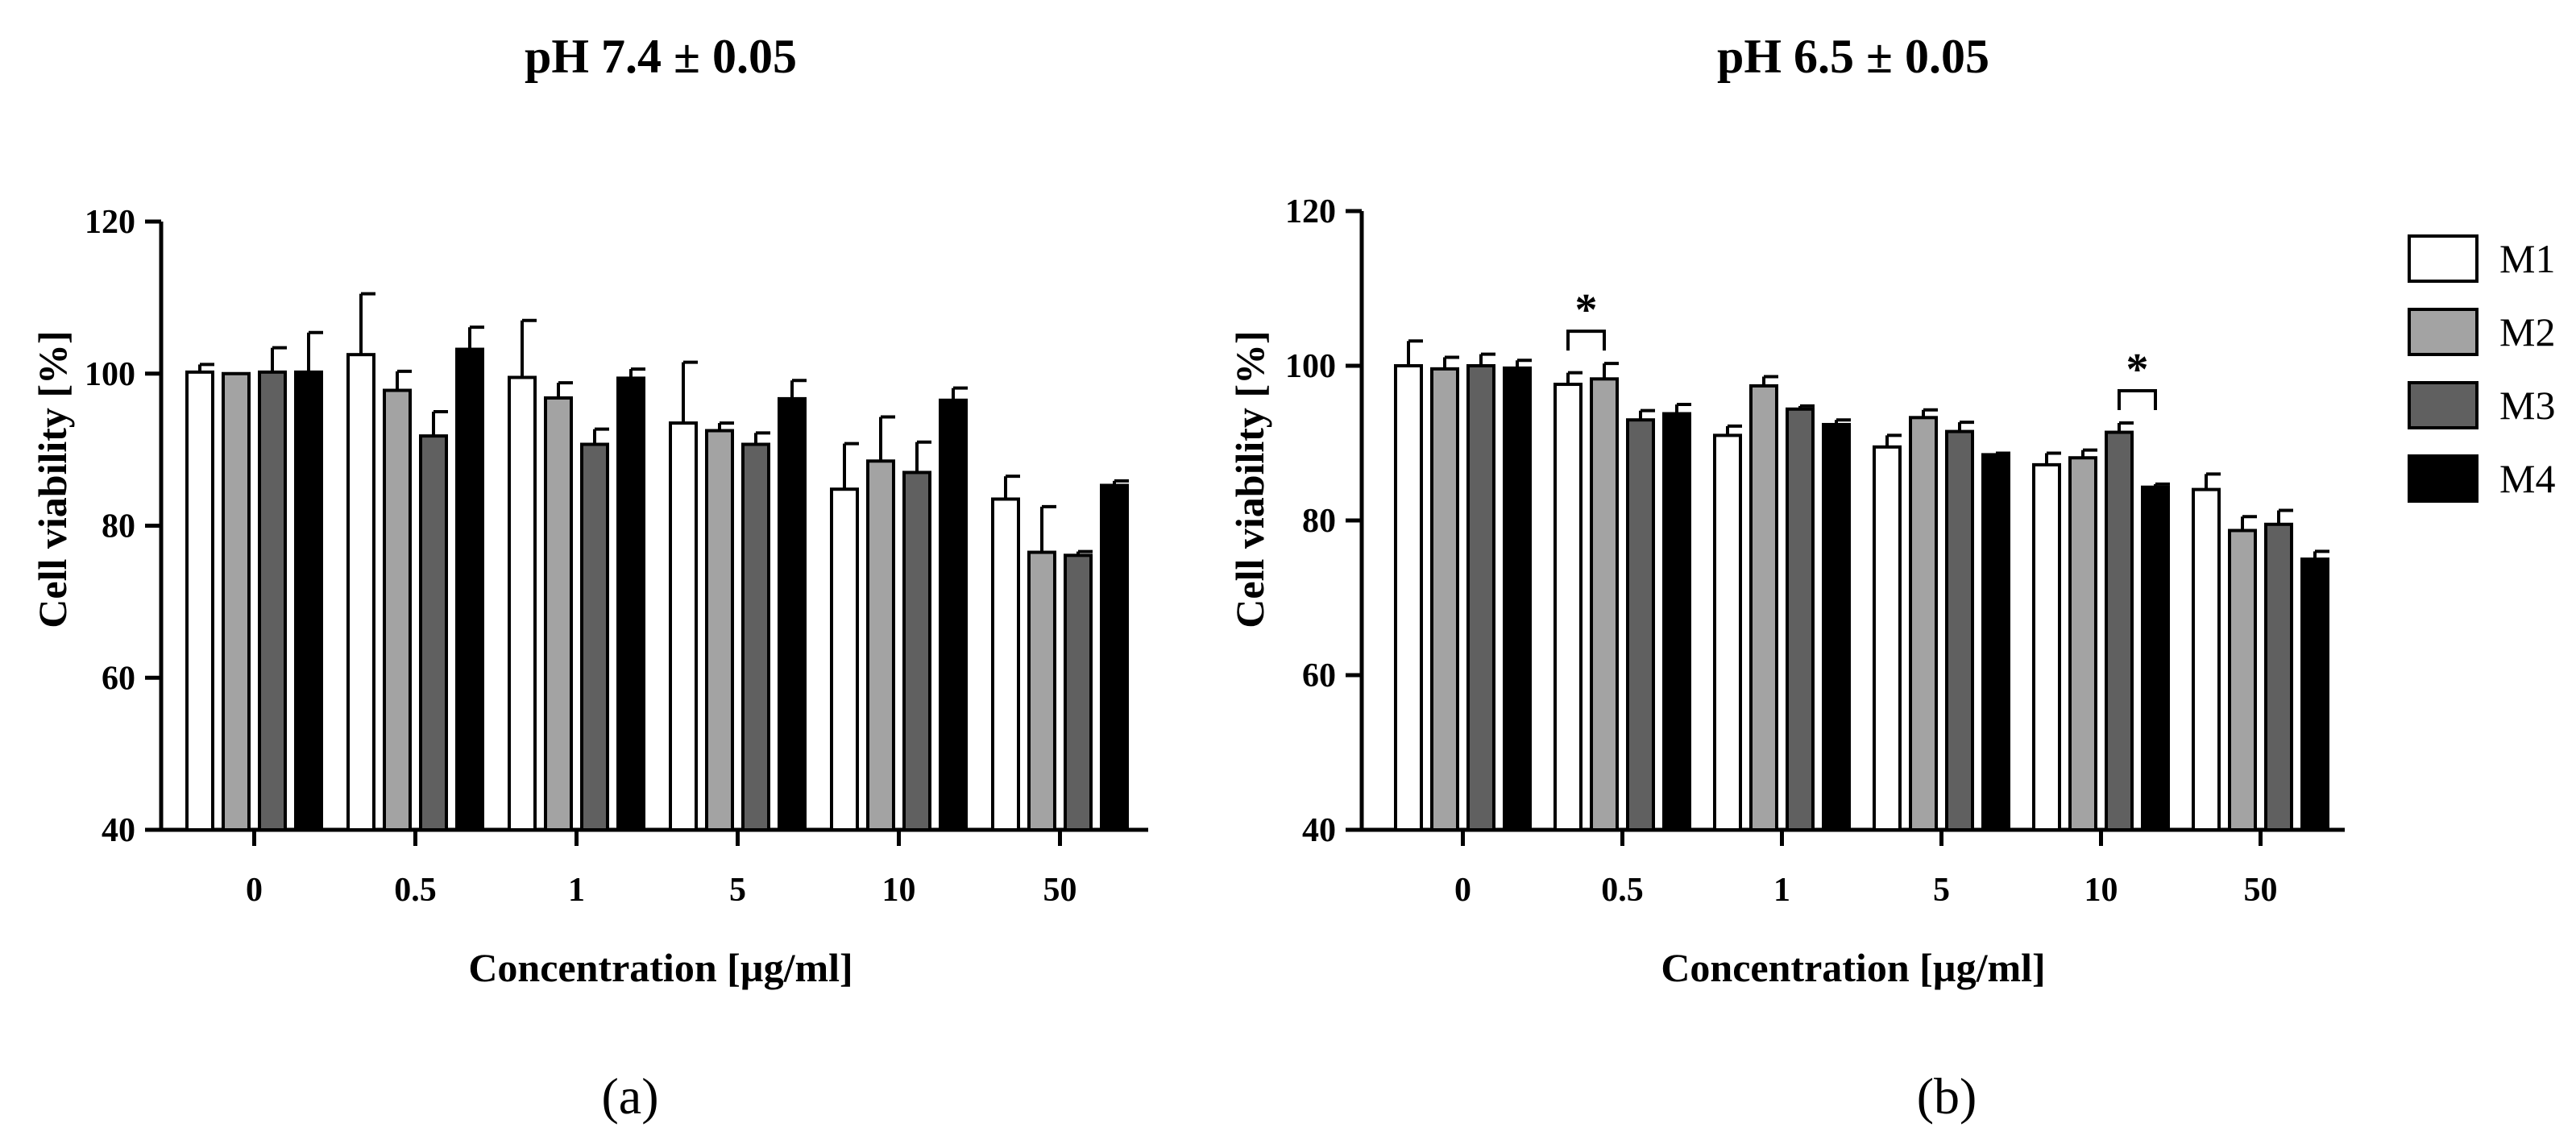 This screenshot has height=1140, width=2576. Describe the element at coordinates (1249, 479) in the screenshot. I see `panel-b-y-axis-label: Cell viability [%]` at that location.